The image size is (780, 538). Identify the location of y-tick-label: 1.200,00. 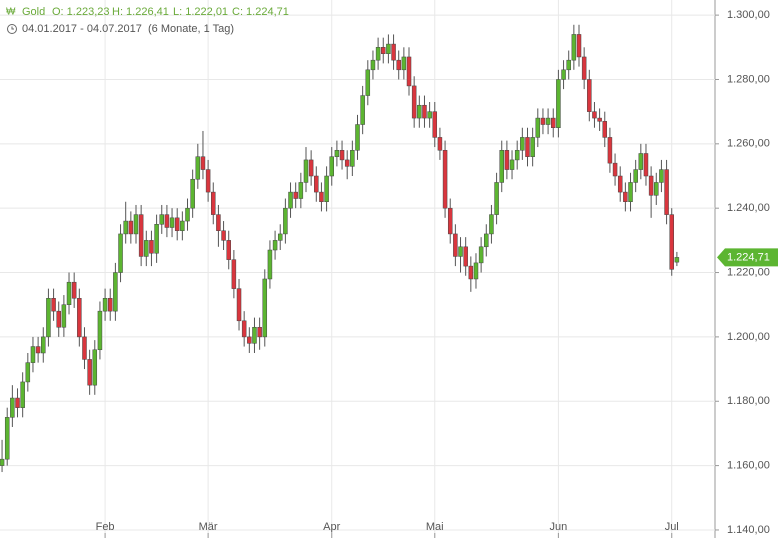
(748, 337).